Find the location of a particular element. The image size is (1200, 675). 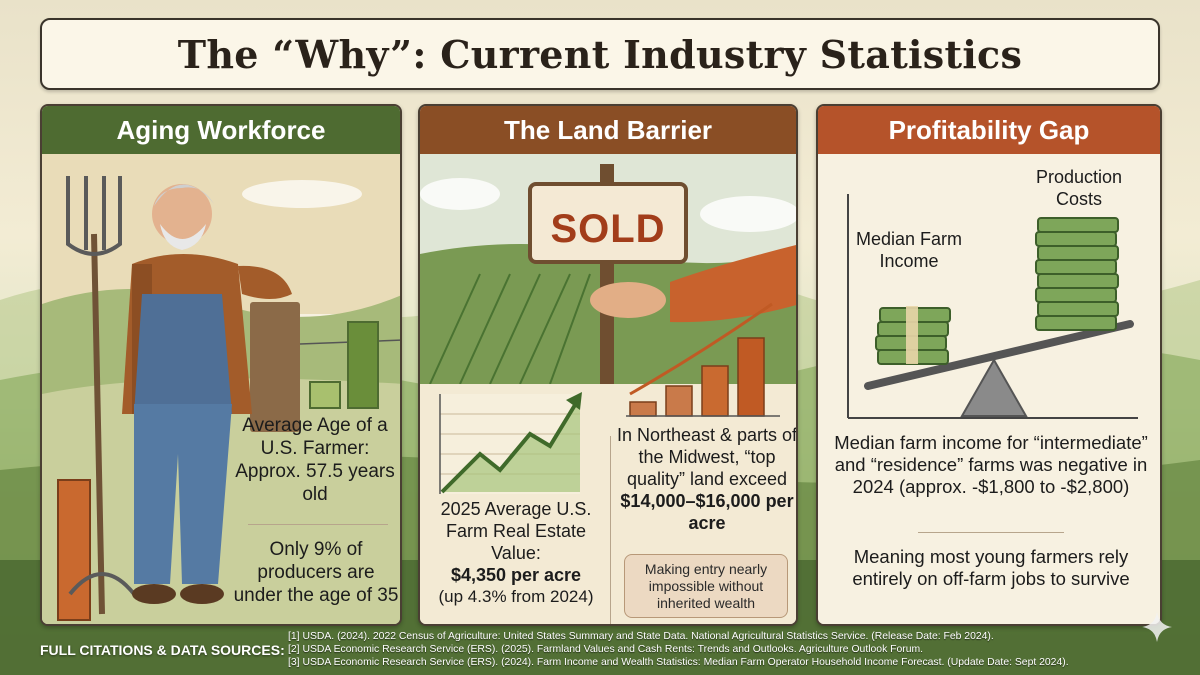

sold-sign-icon is located at coordinates (608, 223).